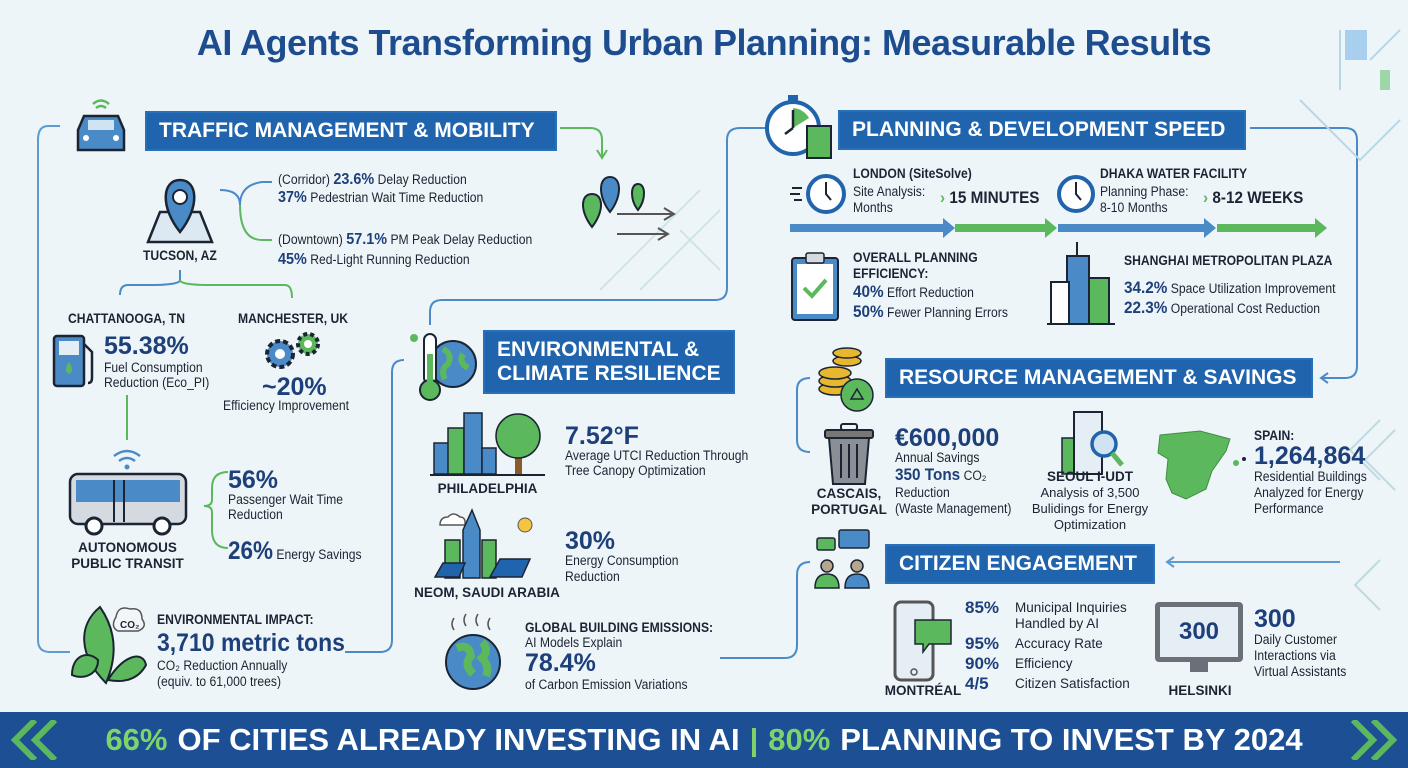 Image resolution: width=1408 pixels, height=768 pixels. Describe the element at coordinates (1310, 476) in the screenshot. I see `spain-text-1: Residential Buildings` at that location.